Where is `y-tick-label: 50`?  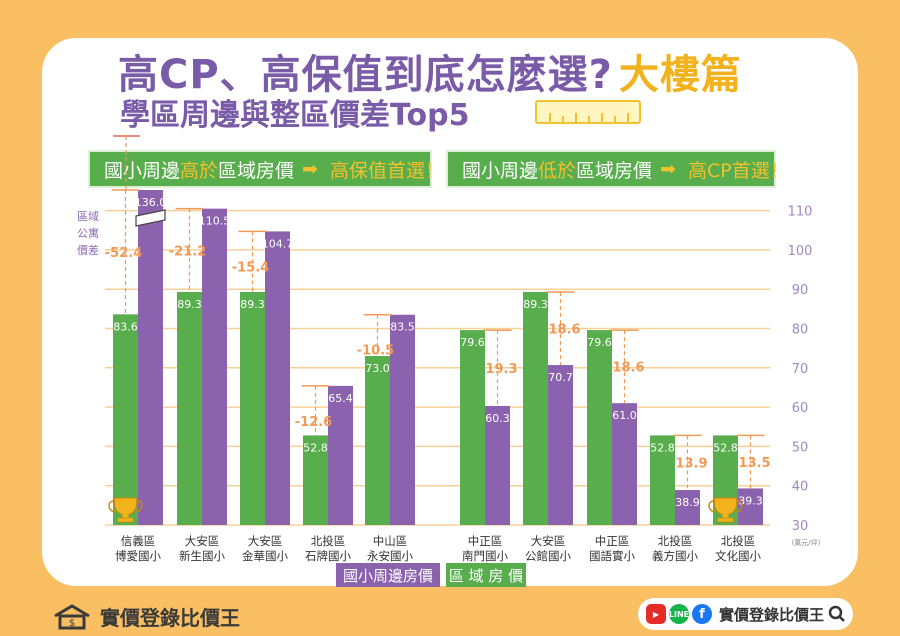
y-tick-label: 50 is located at coordinates (800, 447).